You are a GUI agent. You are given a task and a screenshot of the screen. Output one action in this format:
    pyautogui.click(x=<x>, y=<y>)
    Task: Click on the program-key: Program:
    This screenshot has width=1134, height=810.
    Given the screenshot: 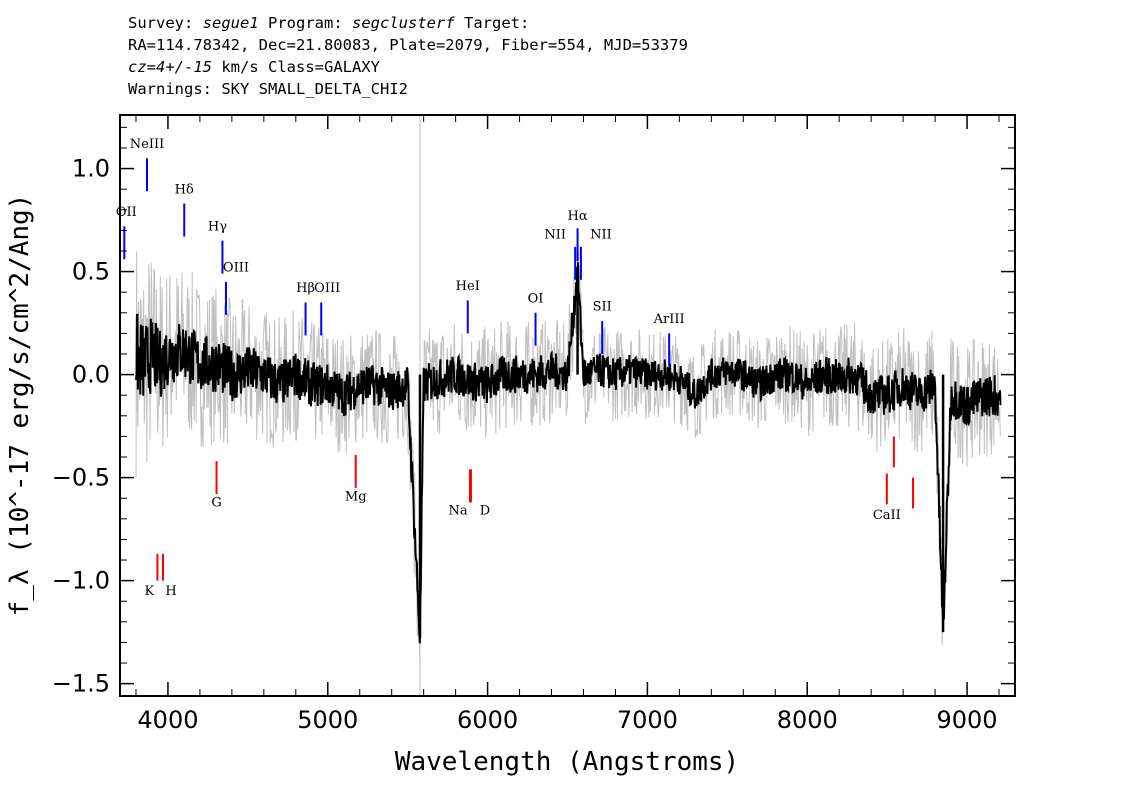 What is the action you would take?
    pyautogui.click(x=305, y=23)
    